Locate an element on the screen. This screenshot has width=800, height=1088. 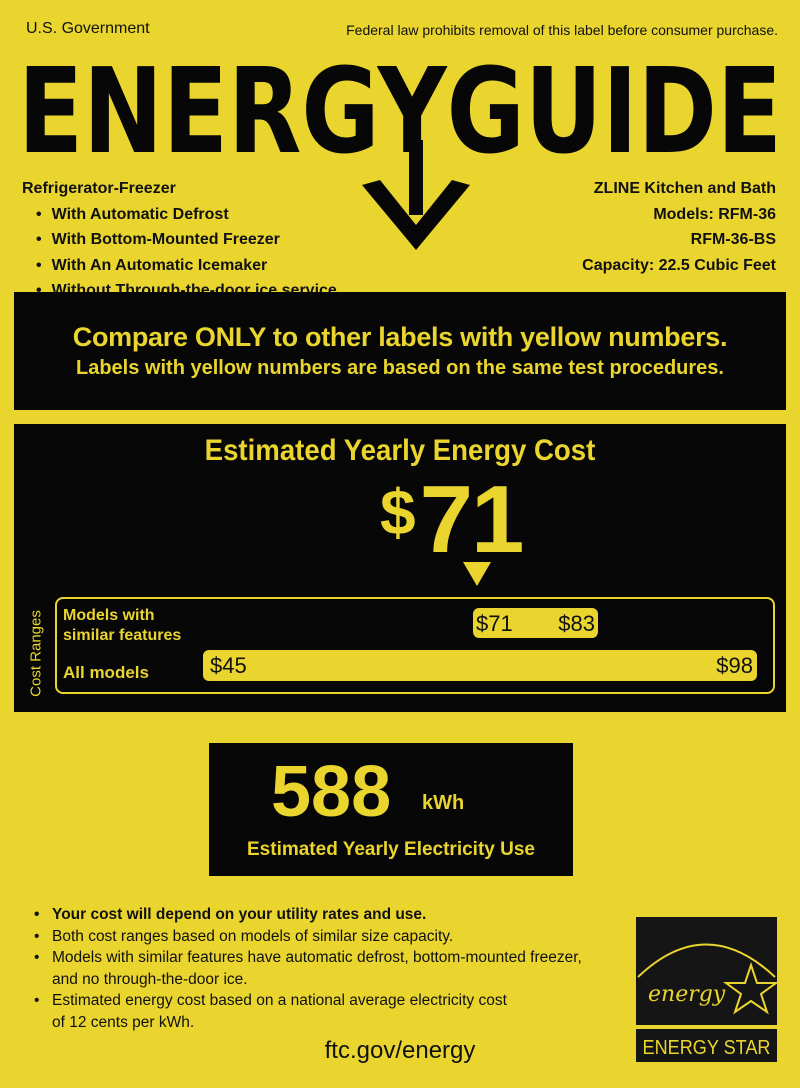
cost-ranges-box is located at coordinates (415, 645).